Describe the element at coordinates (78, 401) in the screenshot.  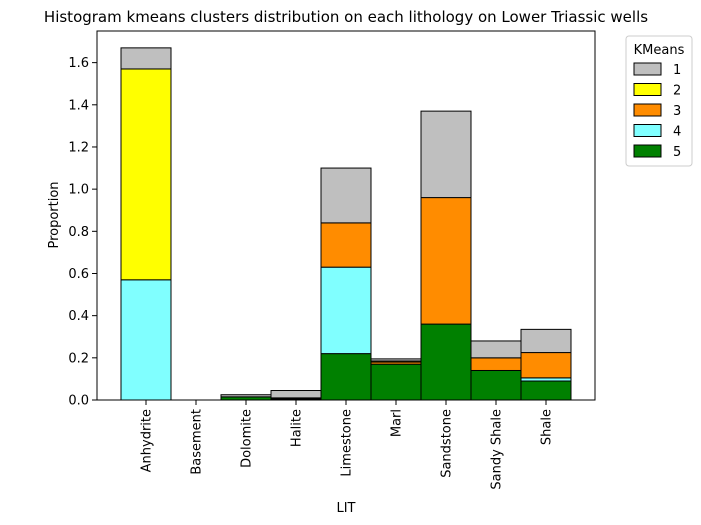
I see `y-tick-label: 0.0` at that location.